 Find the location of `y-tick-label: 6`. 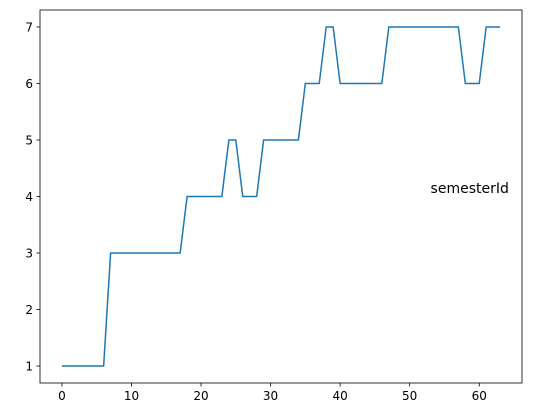

y-tick-label: 6 is located at coordinates (29, 84).